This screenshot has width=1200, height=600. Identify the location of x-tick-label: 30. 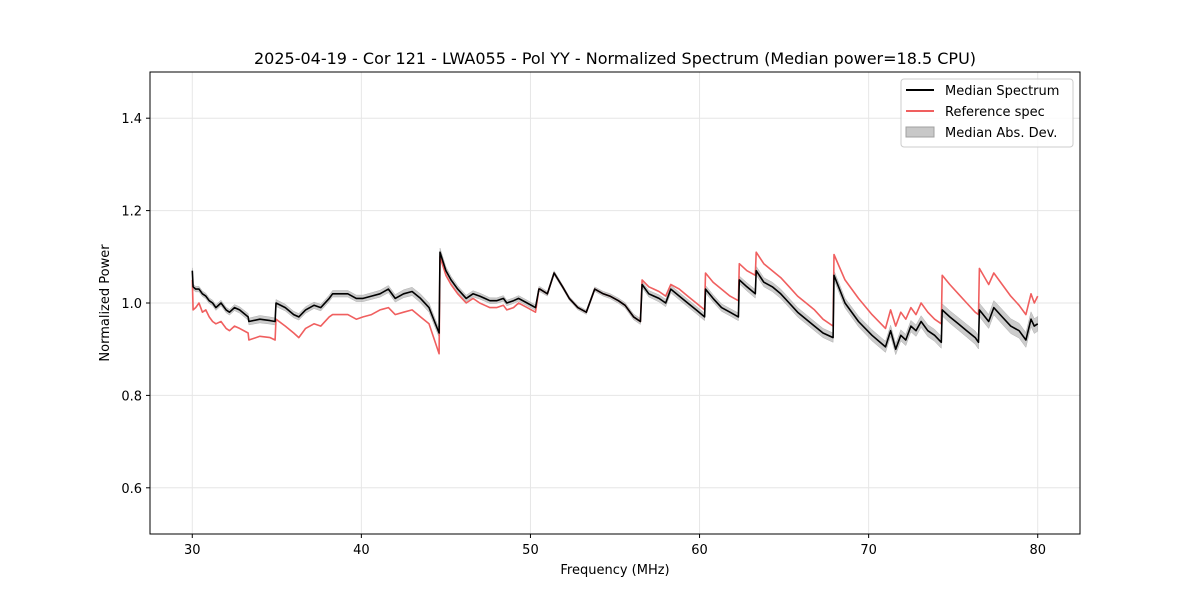
(192, 550).